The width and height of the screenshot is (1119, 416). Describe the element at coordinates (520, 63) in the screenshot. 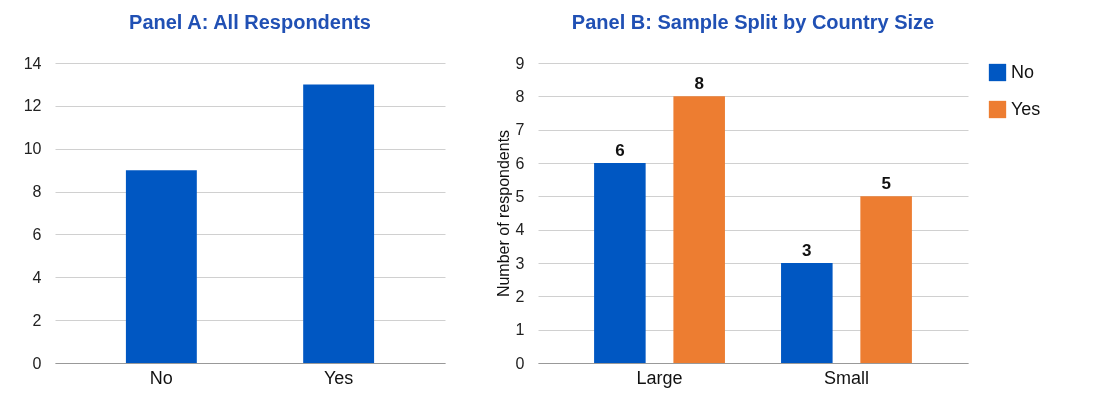

I see `y-tick-label: 9` at that location.